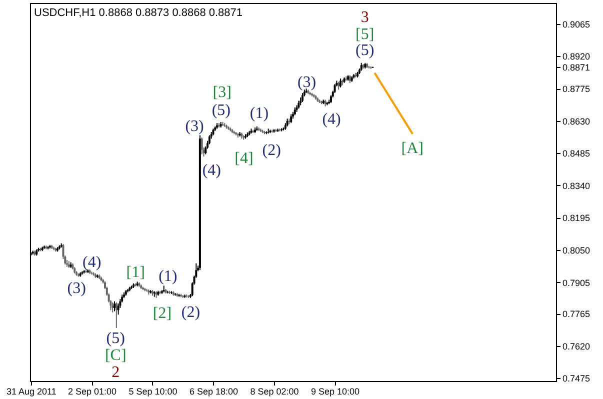 Image resolution: width=603 pixels, height=399 pixels. What do you see at coordinates (116, 372) in the screenshot?
I see `annotation: 2` at bounding box center [116, 372].